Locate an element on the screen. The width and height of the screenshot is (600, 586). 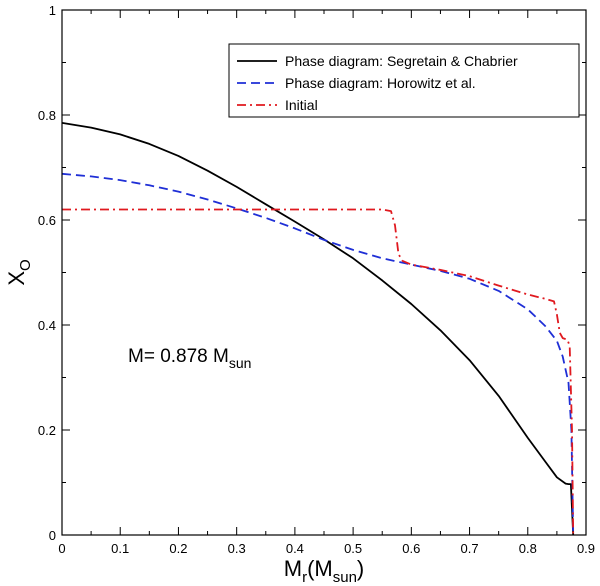
x-tick-label: 0.2 is located at coordinates (178, 548).